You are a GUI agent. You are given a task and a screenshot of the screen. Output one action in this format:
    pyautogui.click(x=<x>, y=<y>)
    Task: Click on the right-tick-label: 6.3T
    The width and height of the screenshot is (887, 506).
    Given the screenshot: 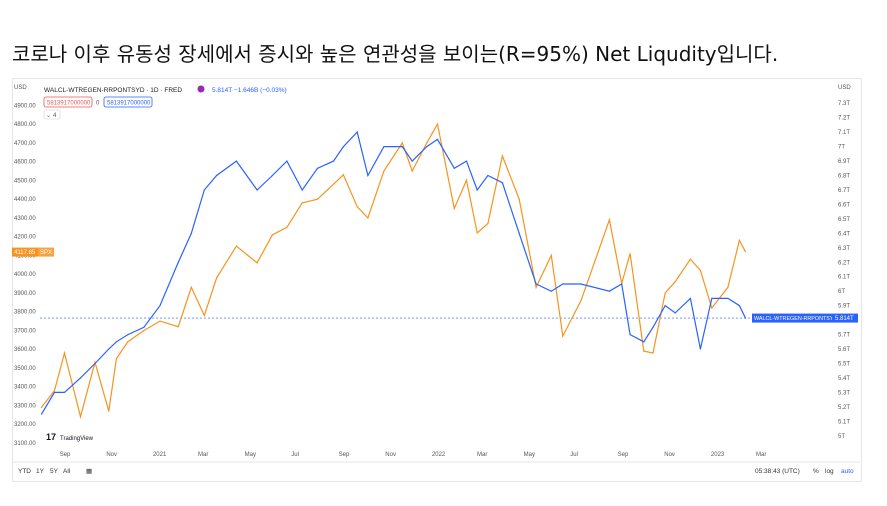 What is the action you would take?
    pyautogui.click(x=844, y=249)
    